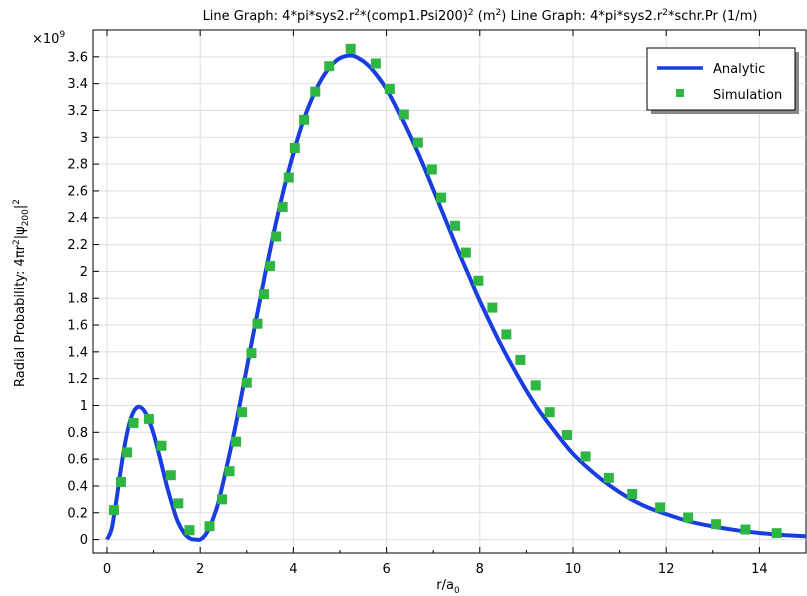  Describe the element at coordinates (20, 207) in the screenshot. I see `y-label-part: |` at that location.